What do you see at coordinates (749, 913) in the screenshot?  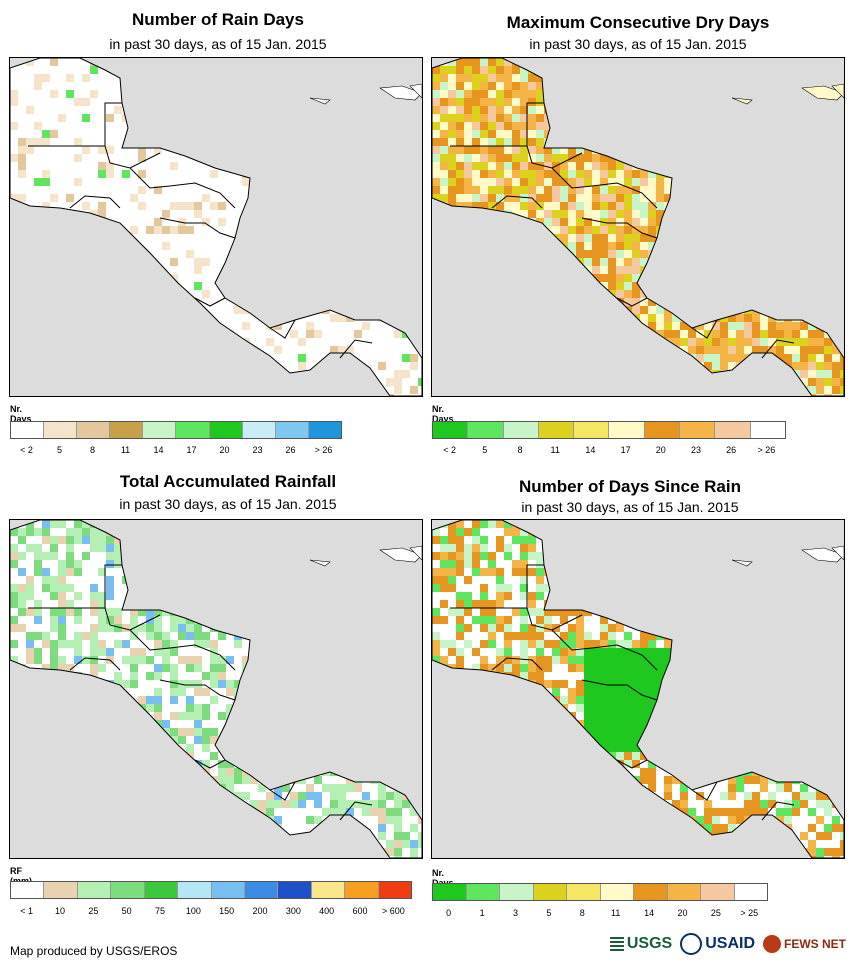 I see `legend-tick-label: > 25` at bounding box center [749, 913].